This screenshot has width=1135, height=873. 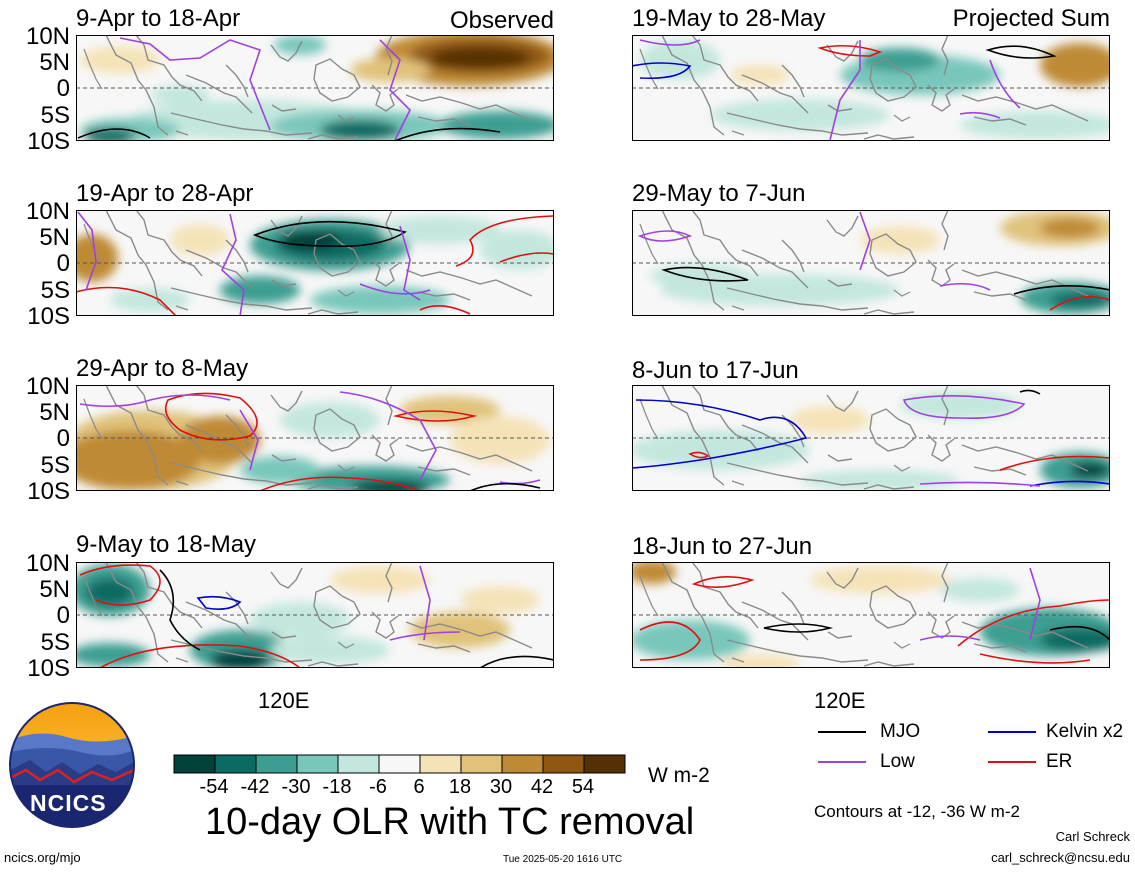 I want to click on olr-colorbar, so click(x=399, y=764).